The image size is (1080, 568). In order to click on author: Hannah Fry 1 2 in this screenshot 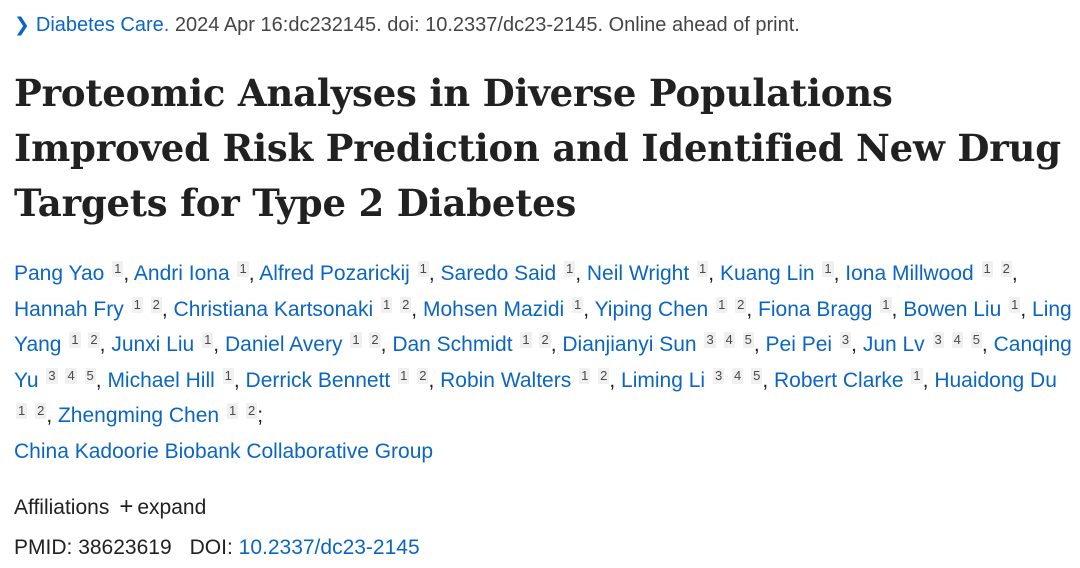, I will do `click(88, 308)`.